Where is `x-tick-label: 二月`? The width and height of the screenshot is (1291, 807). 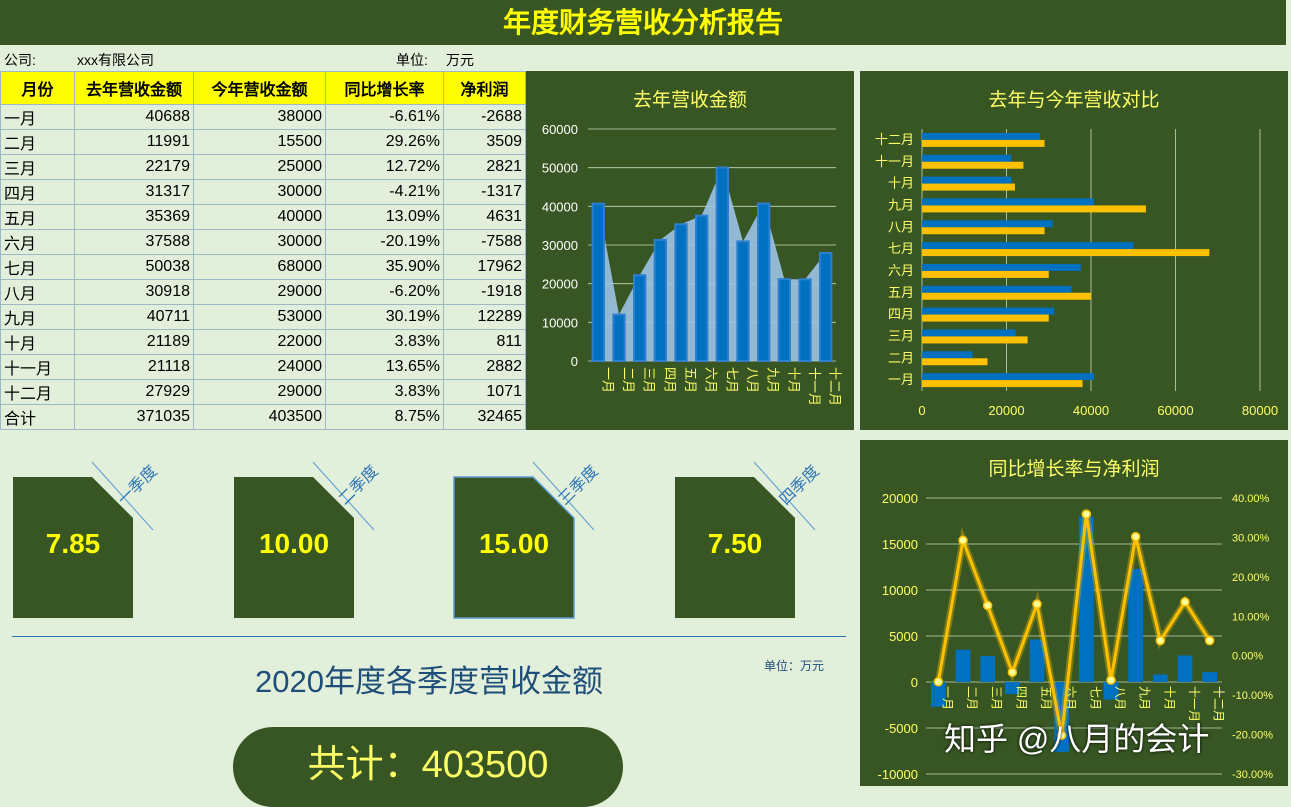
x-tick-label: 二月 is located at coordinates (972, 698).